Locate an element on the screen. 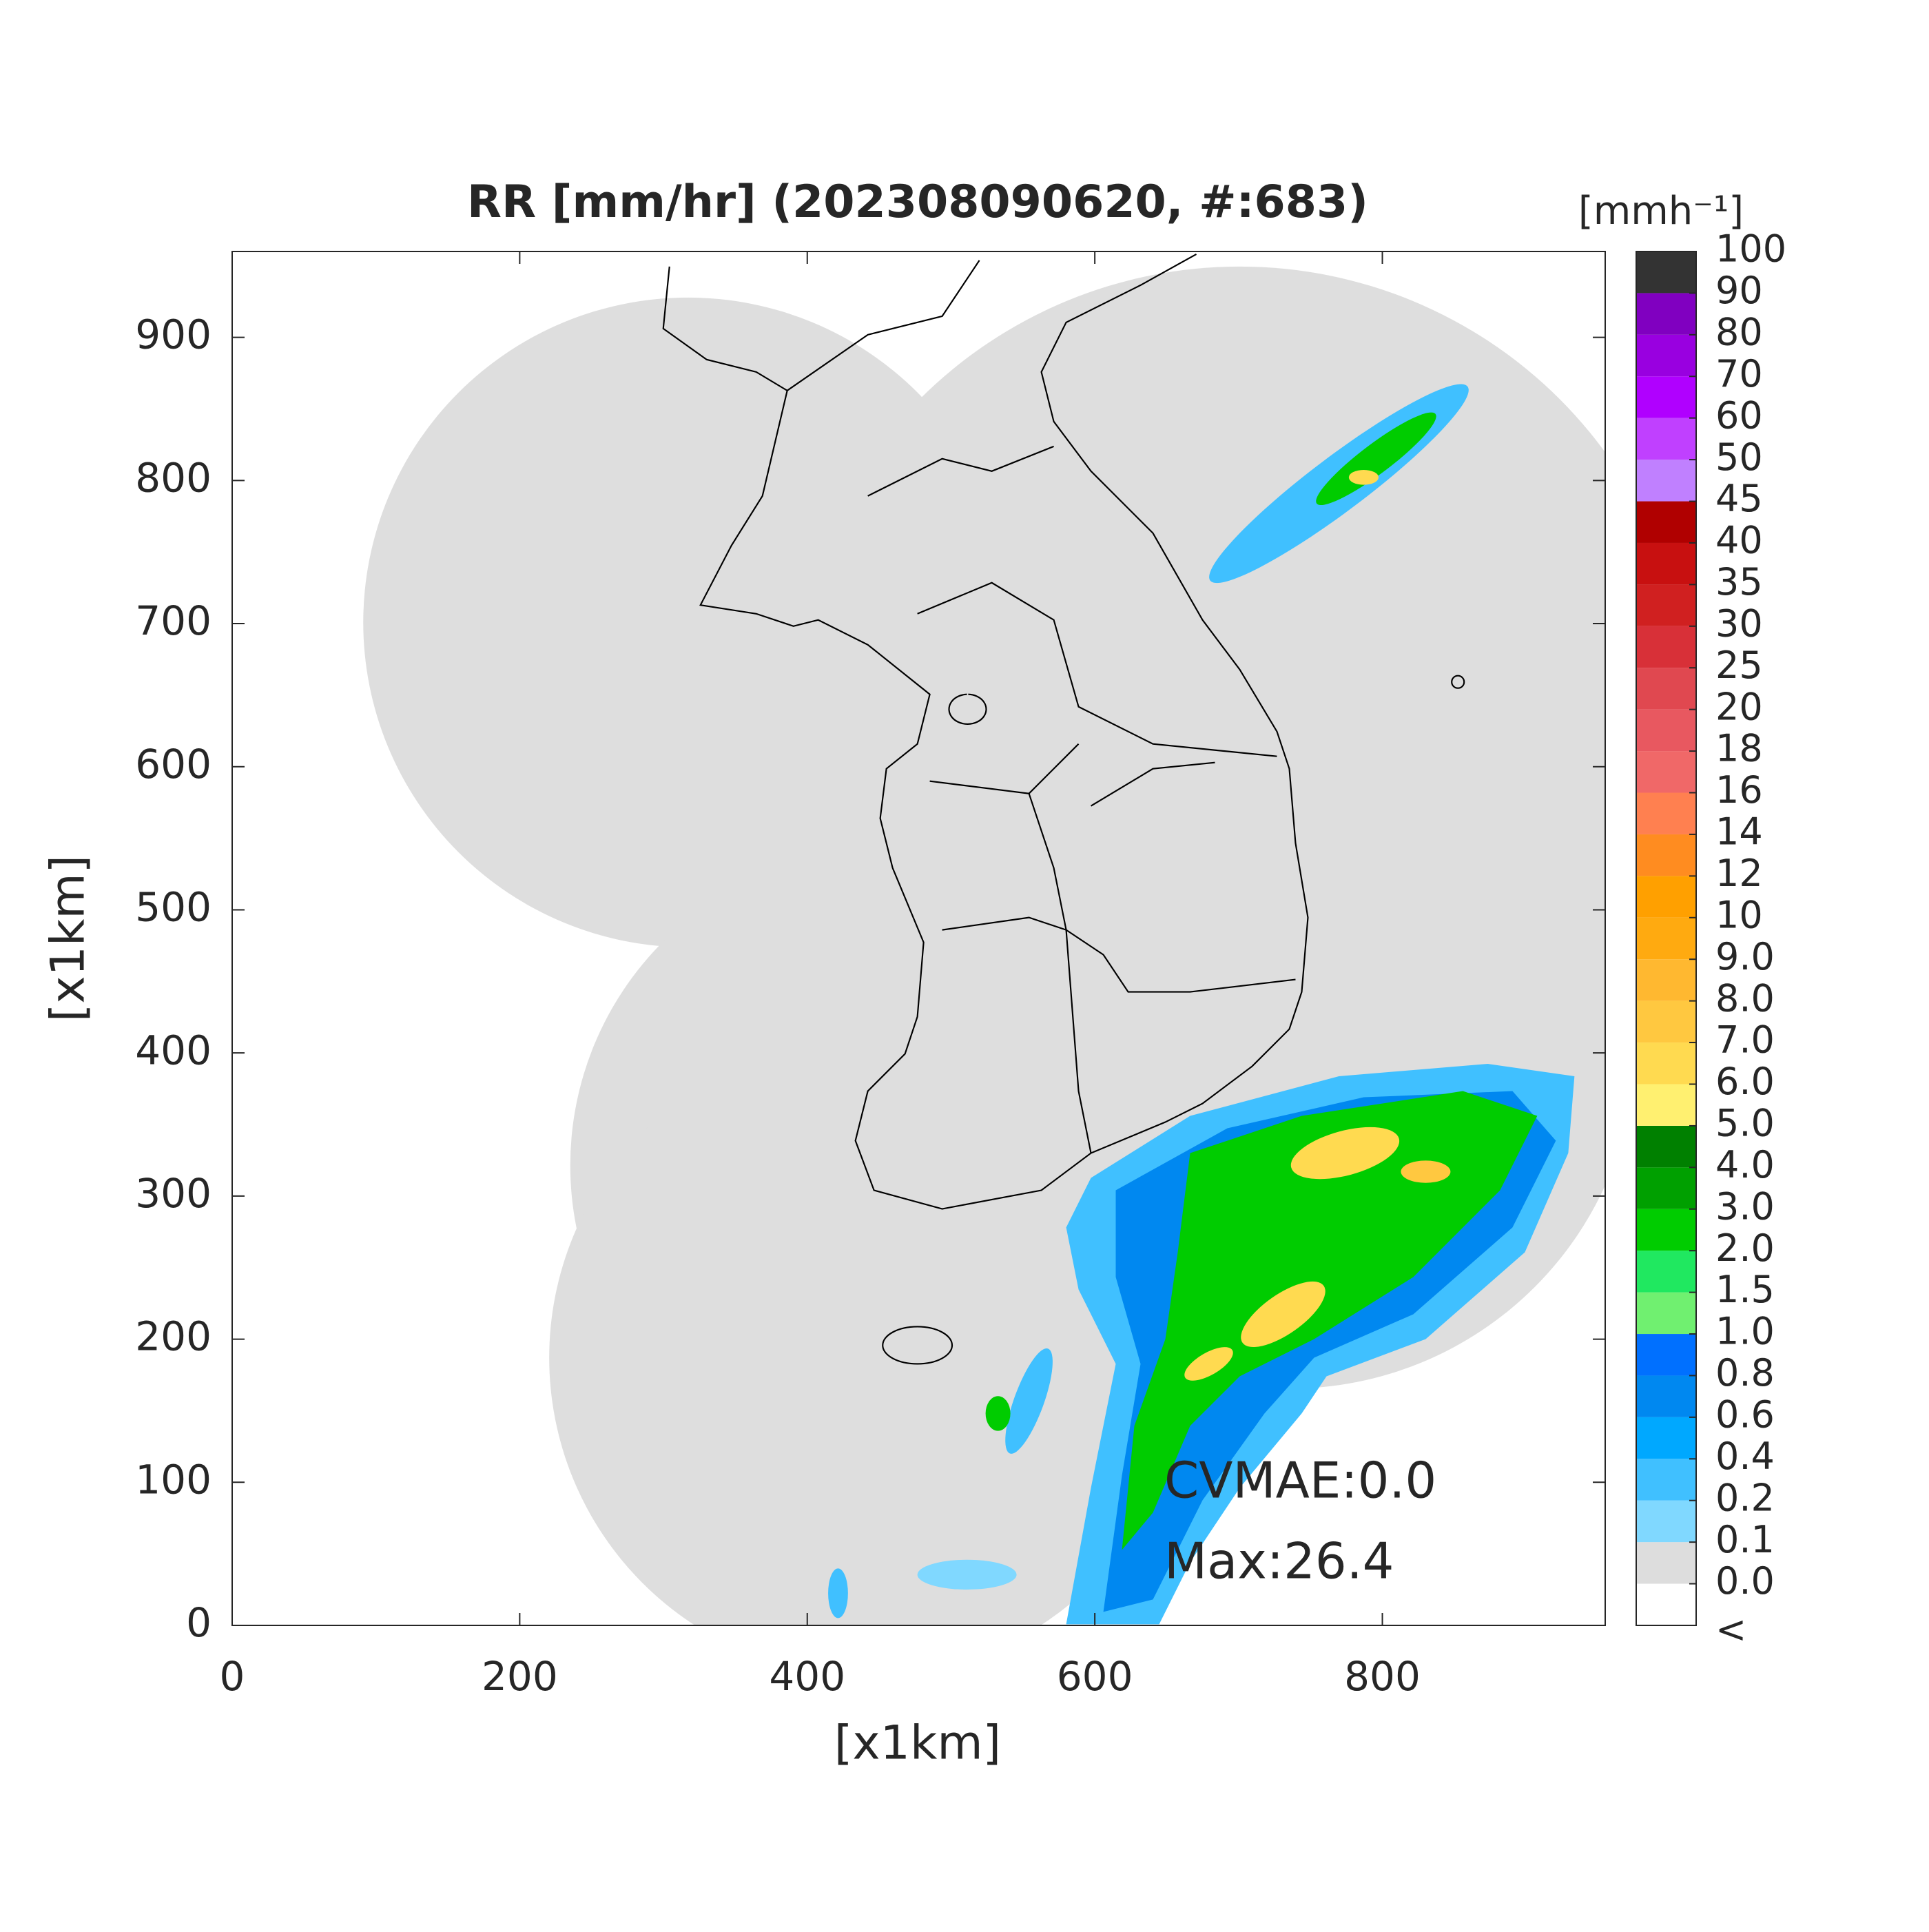  y-tick-label: 700 is located at coordinates (173, 620).